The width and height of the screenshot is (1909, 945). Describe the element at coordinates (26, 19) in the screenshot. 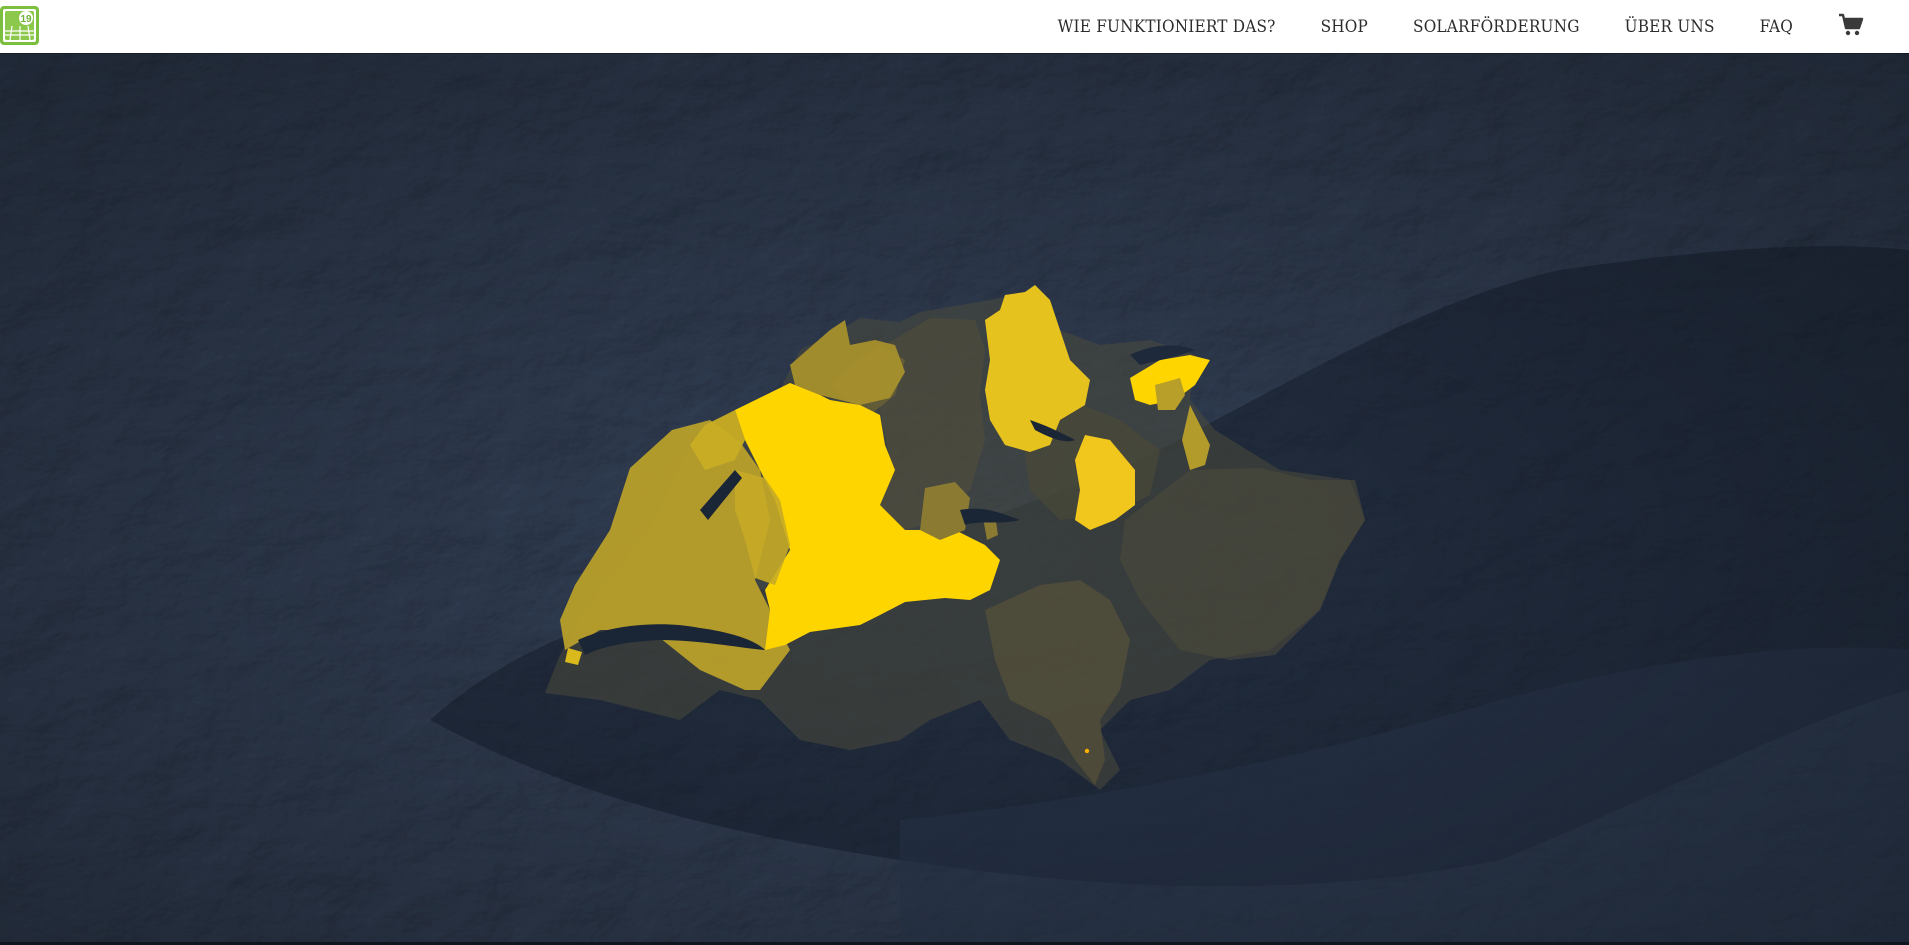

I see `svg-text: 19` at that location.